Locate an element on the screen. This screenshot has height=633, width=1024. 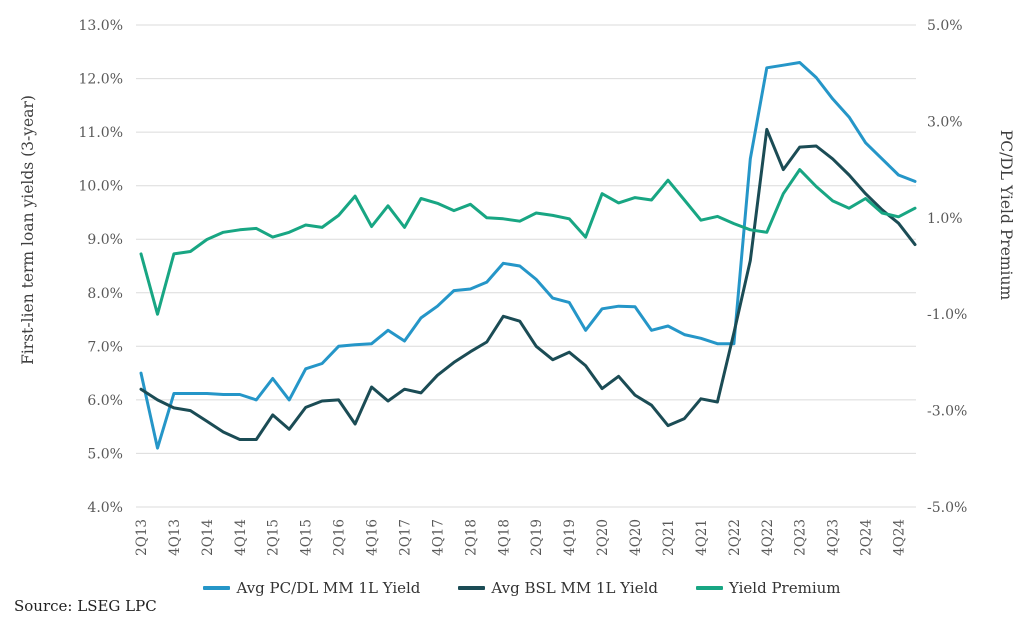
left-axis-tick-label: 11.0% is located at coordinates (101, 133).